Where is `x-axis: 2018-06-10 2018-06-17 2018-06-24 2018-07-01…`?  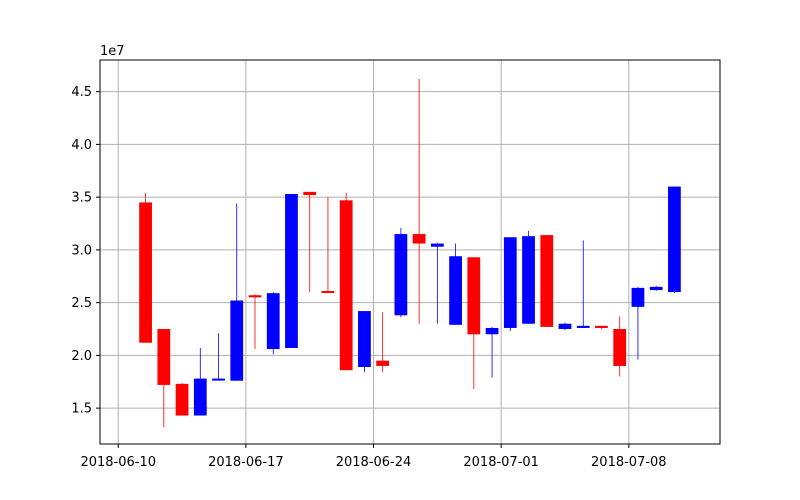 x-axis: 2018-06-10 2018-06-17 2018-06-24 2018-07-01… is located at coordinates (373, 457).